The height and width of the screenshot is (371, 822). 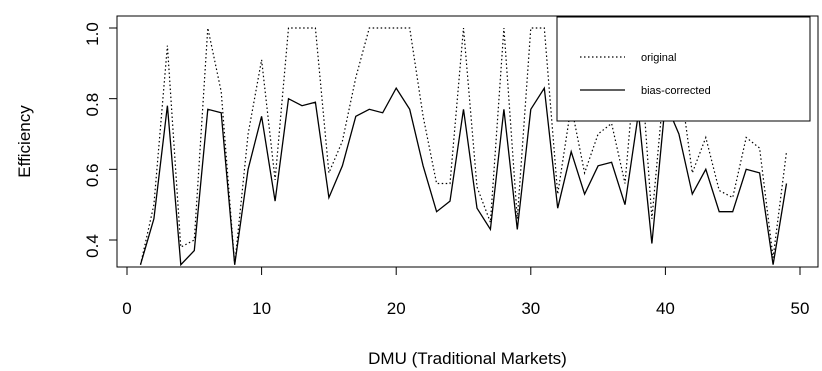 I want to click on x-tick-label: 10, so click(x=261, y=308).